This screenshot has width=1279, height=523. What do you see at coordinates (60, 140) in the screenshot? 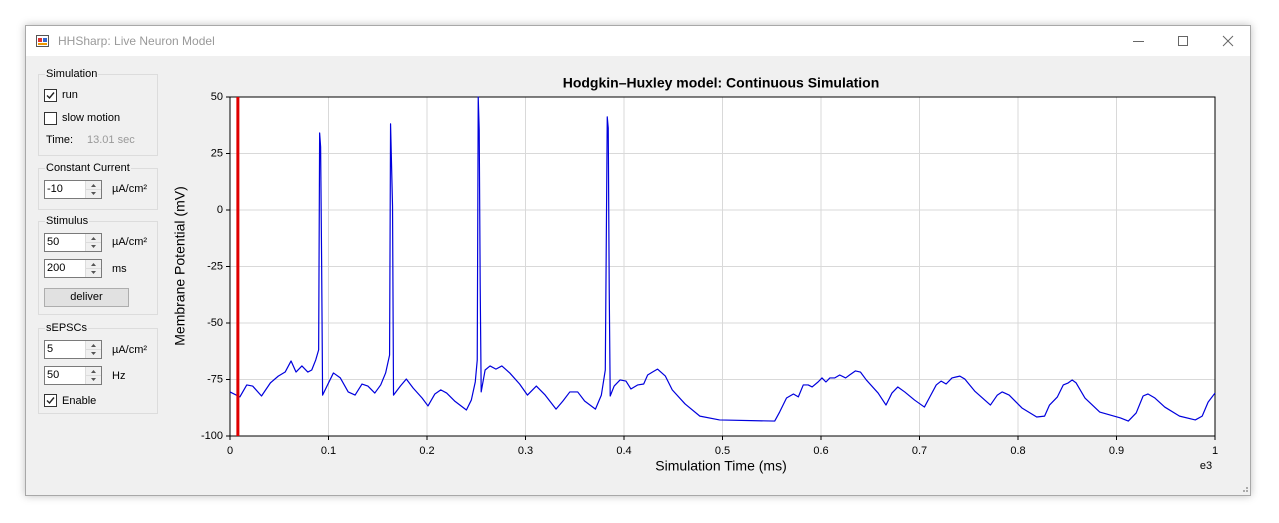
I see `time-label: Time:` at bounding box center [60, 140].